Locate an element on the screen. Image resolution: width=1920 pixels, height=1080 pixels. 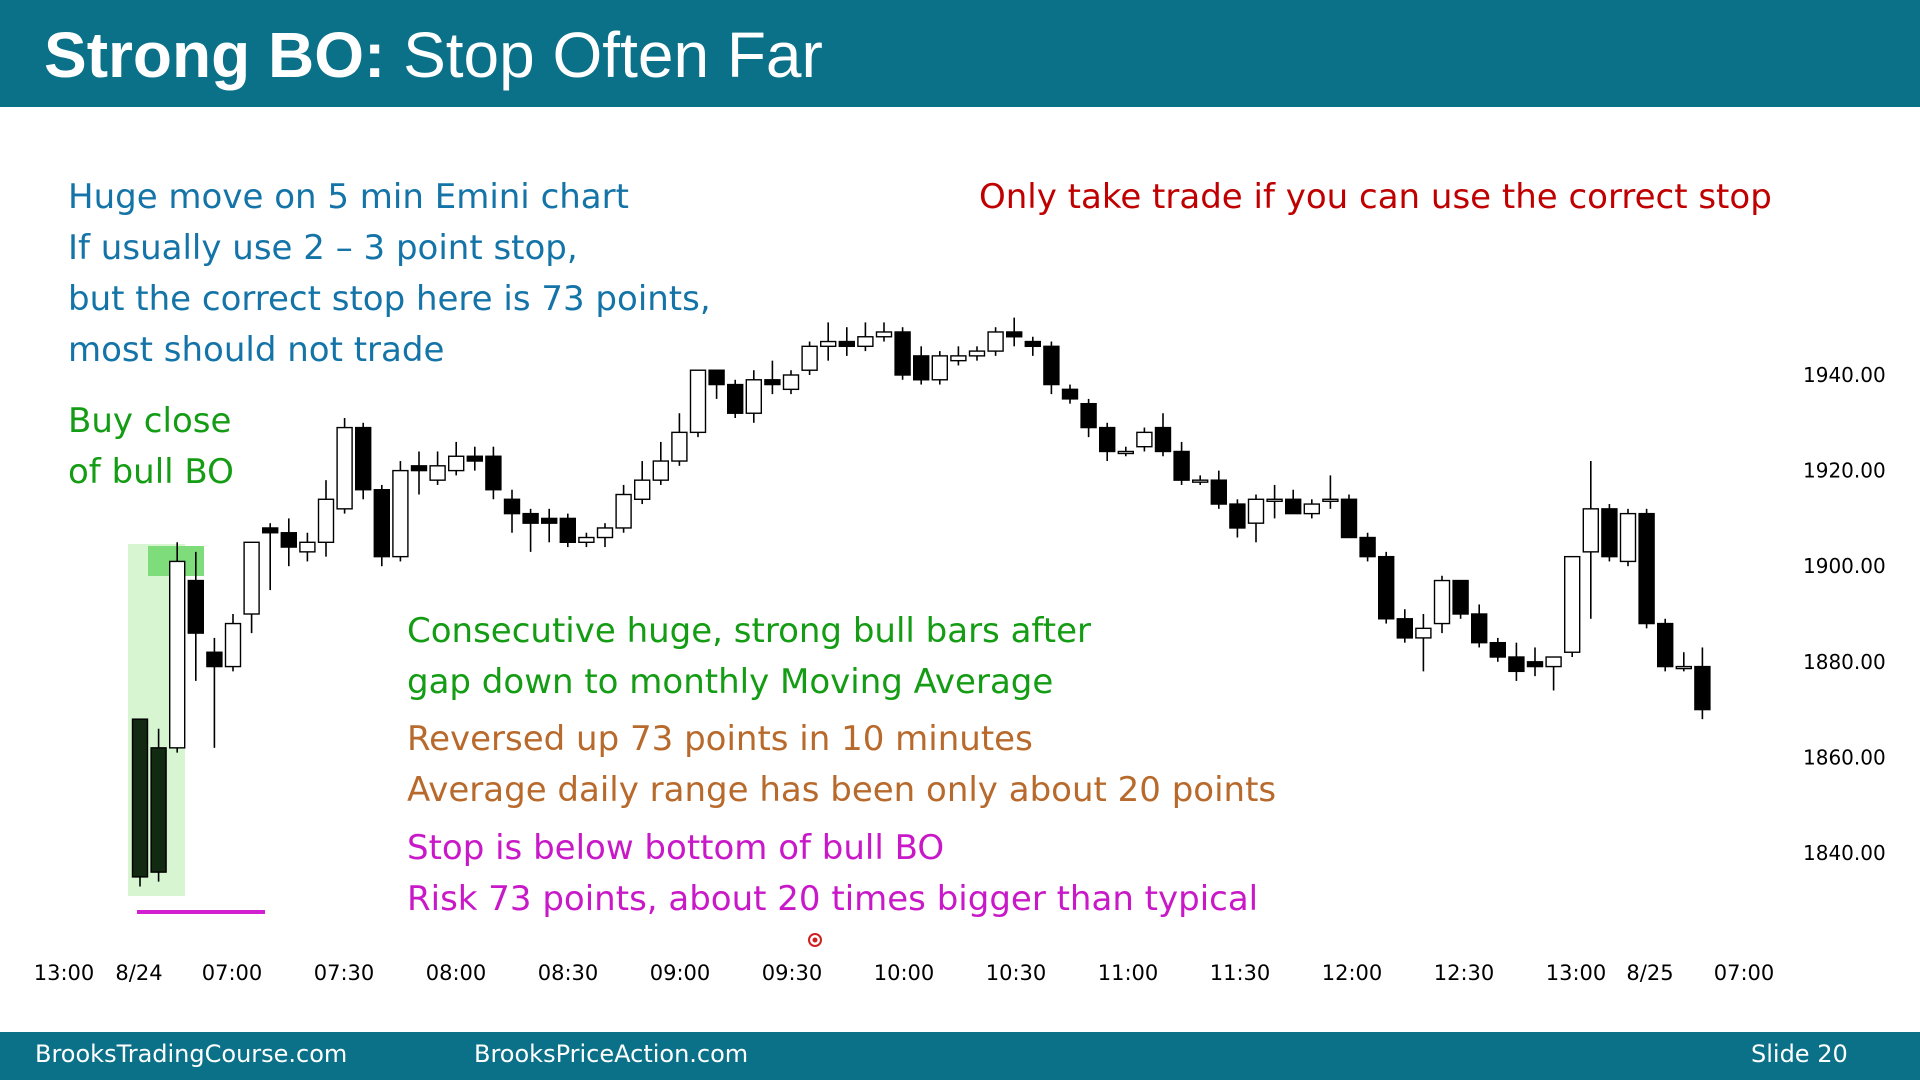
cursor-dot is located at coordinates (815, 940).